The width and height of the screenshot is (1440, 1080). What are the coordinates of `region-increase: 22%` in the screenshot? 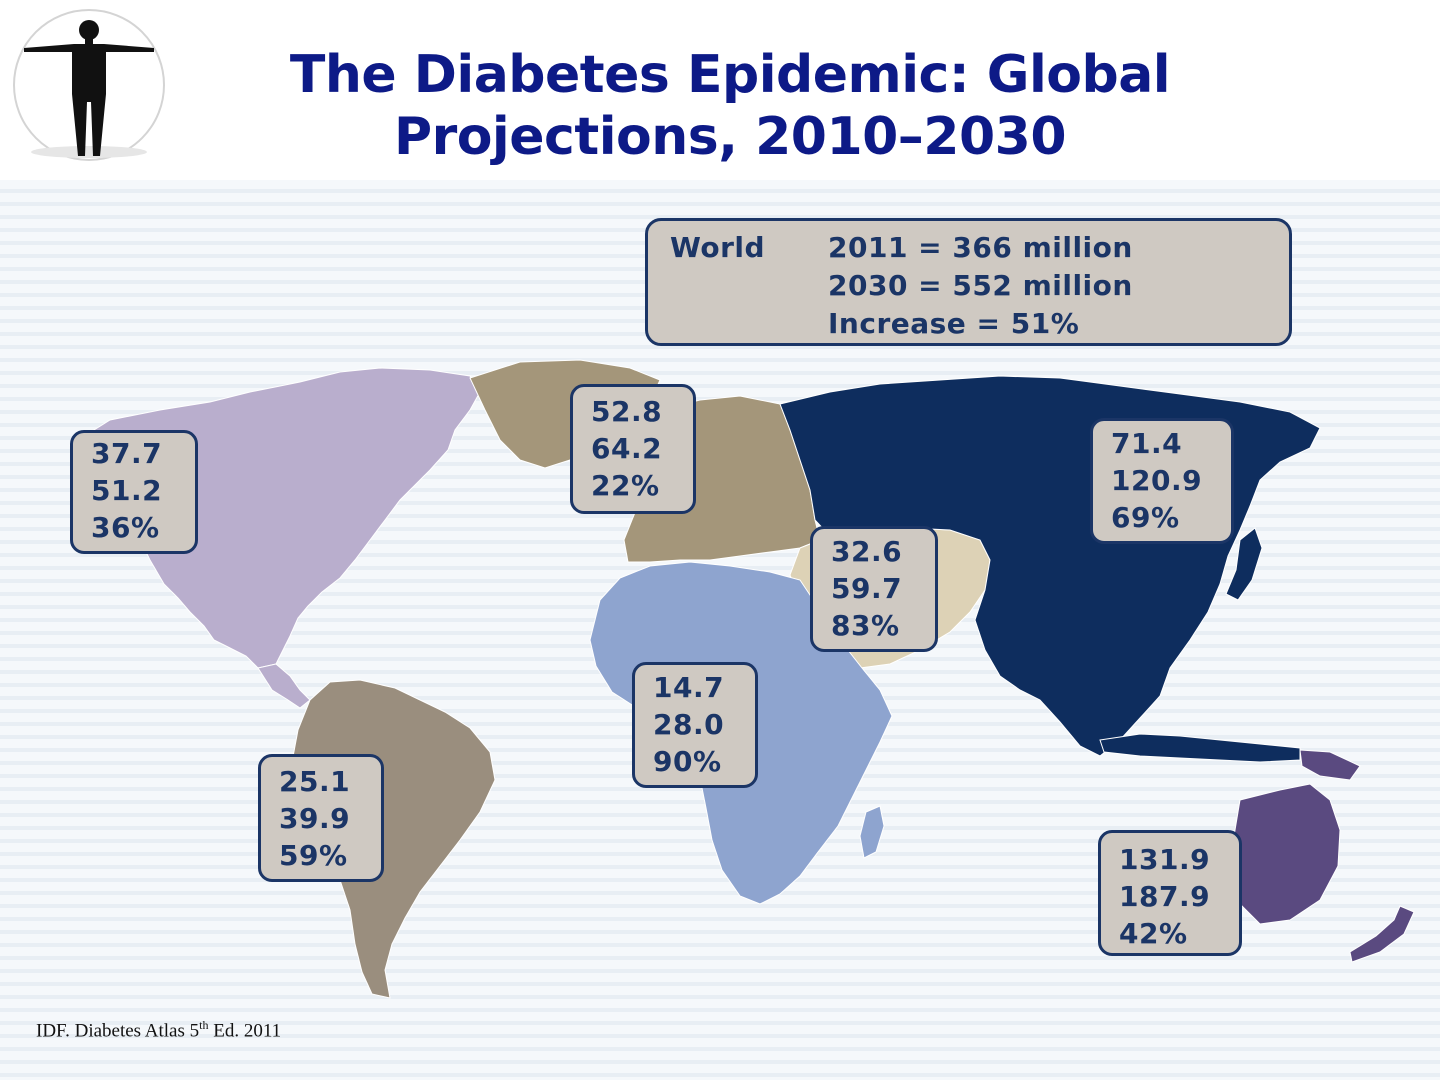 It's located at (625, 485).